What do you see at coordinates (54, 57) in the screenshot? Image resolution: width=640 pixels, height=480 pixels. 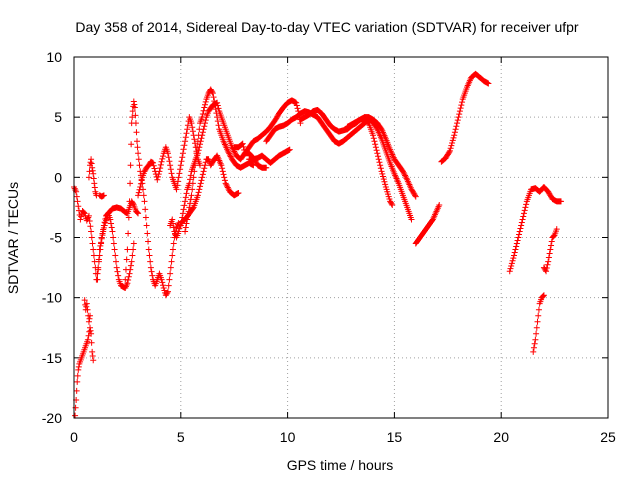 I see `y-tick-label: 10` at bounding box center [54, 57].